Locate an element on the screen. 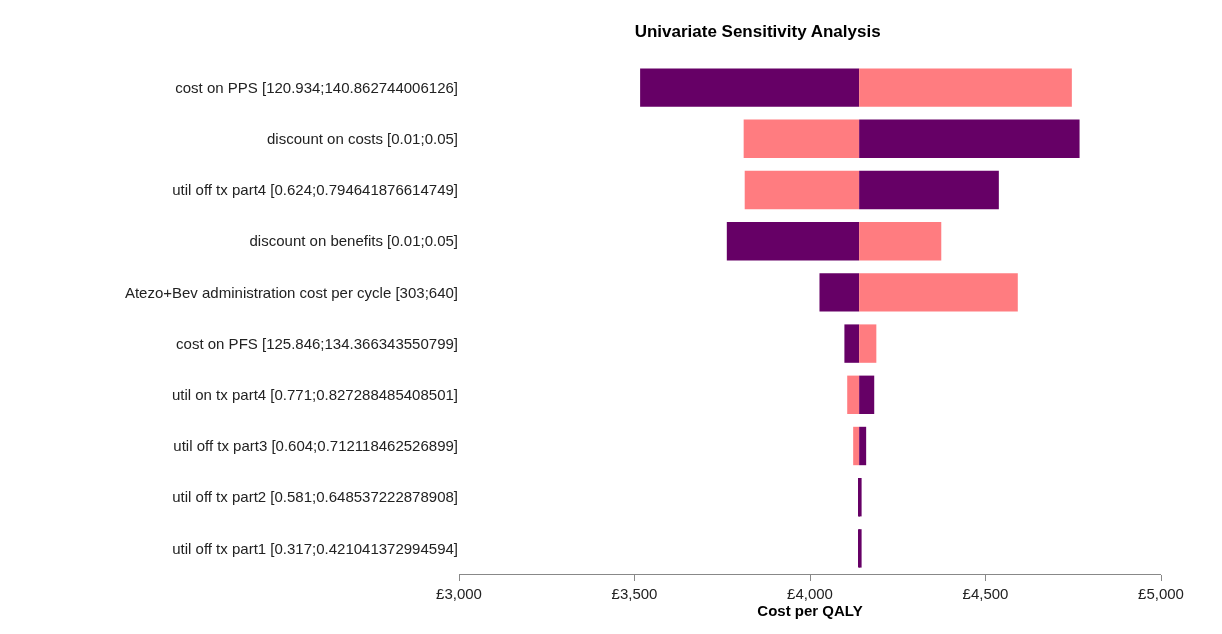 The width and height of the screenshot is (1222, 634). y-tick-label: discount on costs [0.01;0.05] is located at coordinates (362, 139).